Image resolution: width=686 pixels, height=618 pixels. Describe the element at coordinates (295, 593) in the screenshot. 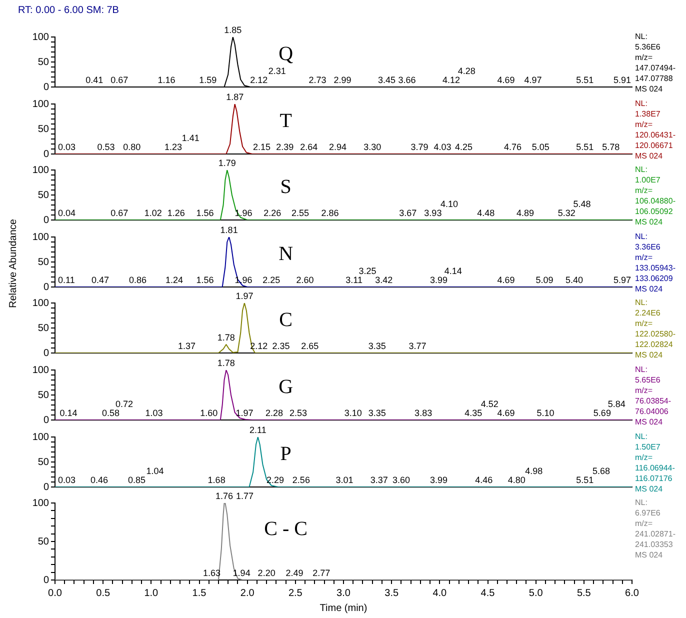

I see `x-tick-label: 2.5` at that location.